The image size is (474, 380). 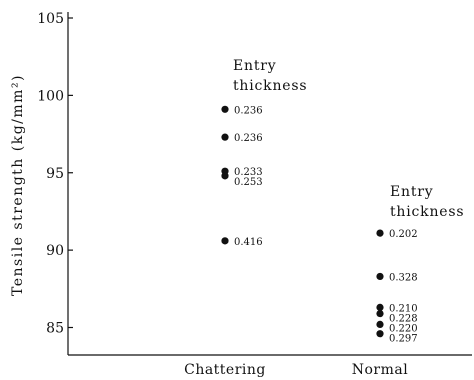 I want to click on y-tick-label: 100, so click(x=50, y=96).